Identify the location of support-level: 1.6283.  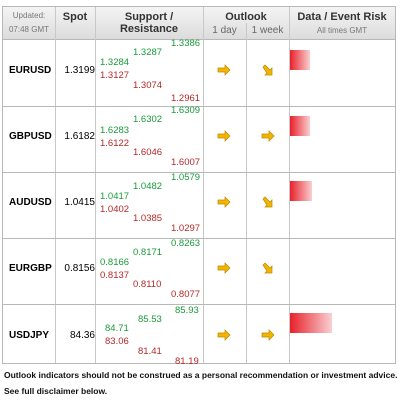
(115, 130).